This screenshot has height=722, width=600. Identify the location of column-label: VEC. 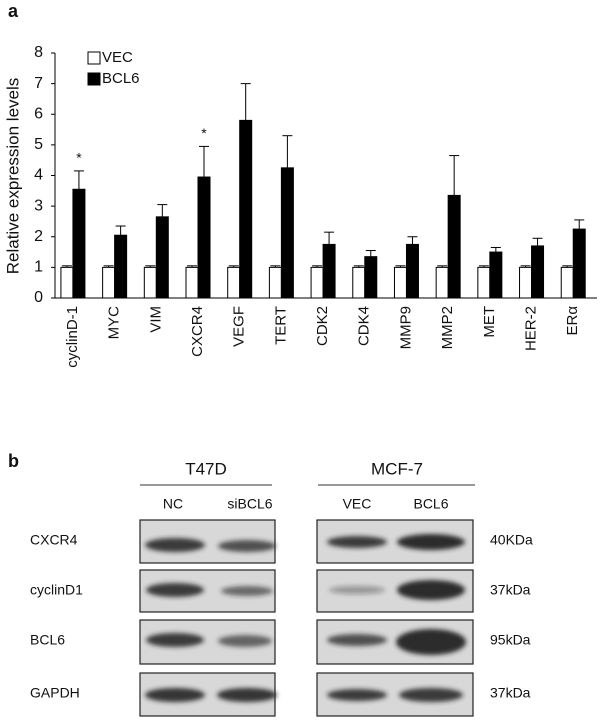
(357, 504).